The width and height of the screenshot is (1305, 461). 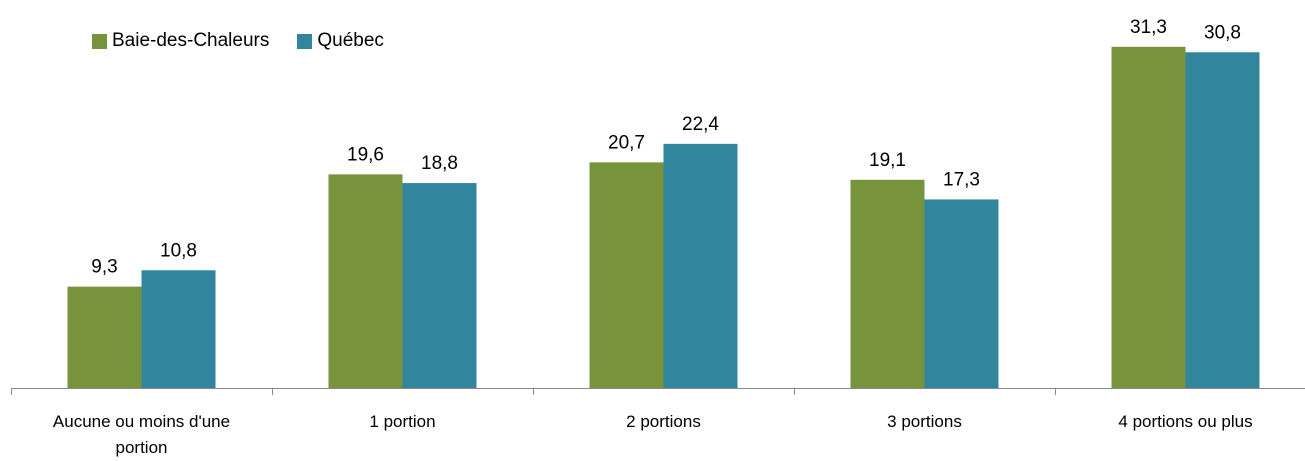 What do you see at coordinates (191, 40) in the screenshot?
I see `legend-label-baie-des-chaleurs: Baie-des-Chaleurs` at bounding box center [191, 40].